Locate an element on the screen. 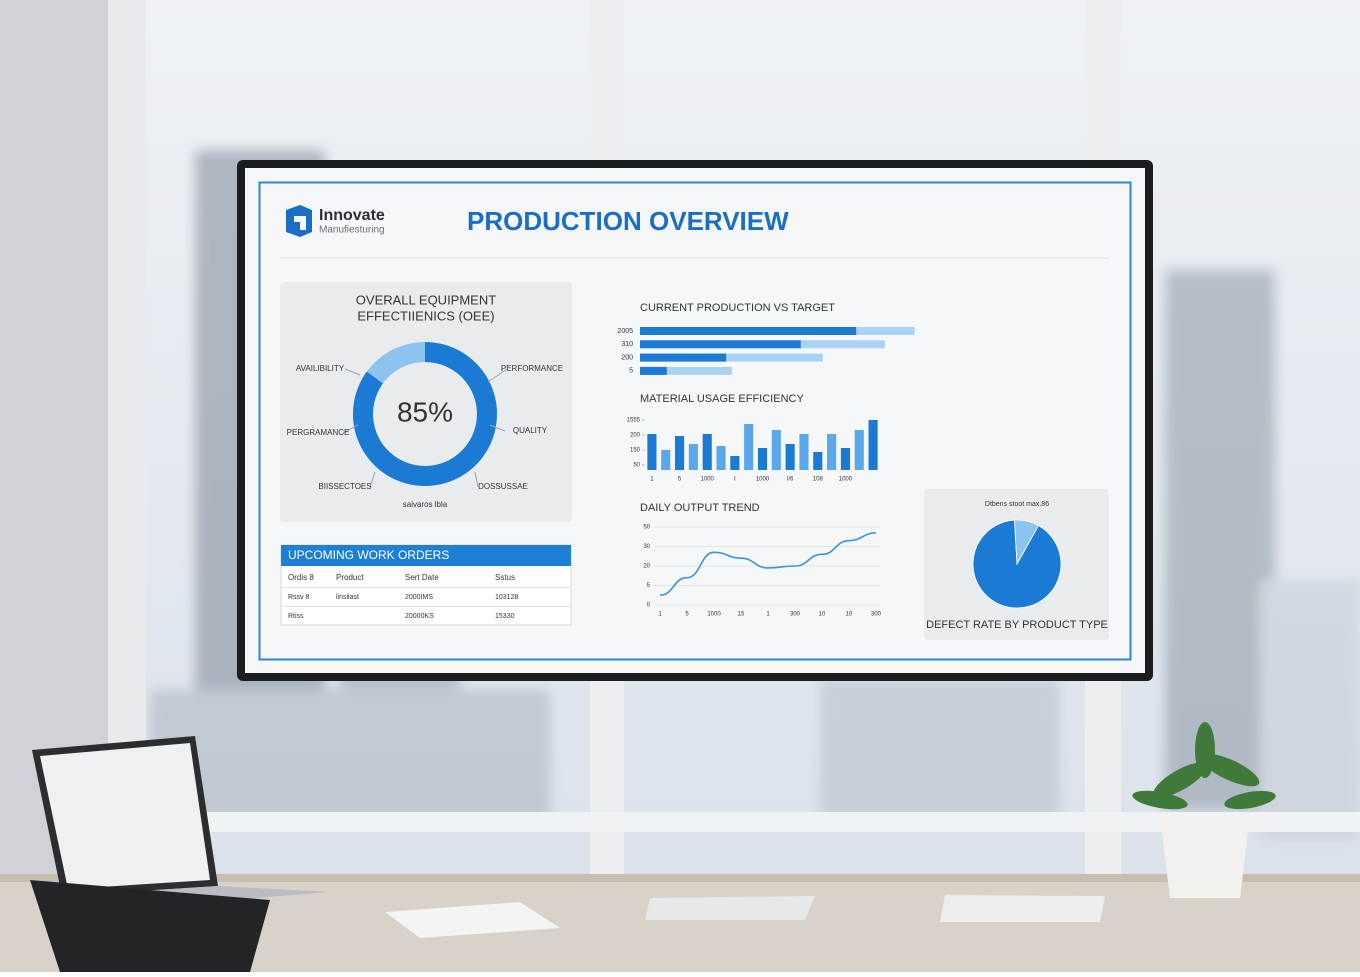  plant-leaves is located at coordinates (1204, 766).